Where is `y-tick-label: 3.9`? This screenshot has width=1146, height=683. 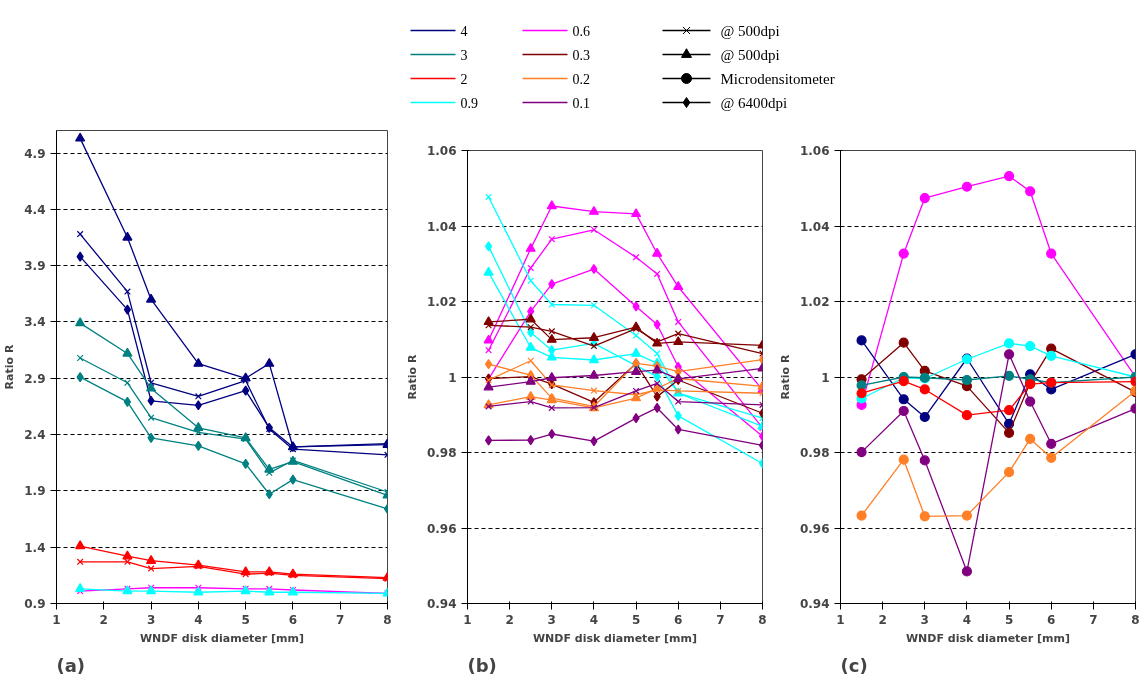
y-tick-label: 3.9 is located at coordinates (35, 266).